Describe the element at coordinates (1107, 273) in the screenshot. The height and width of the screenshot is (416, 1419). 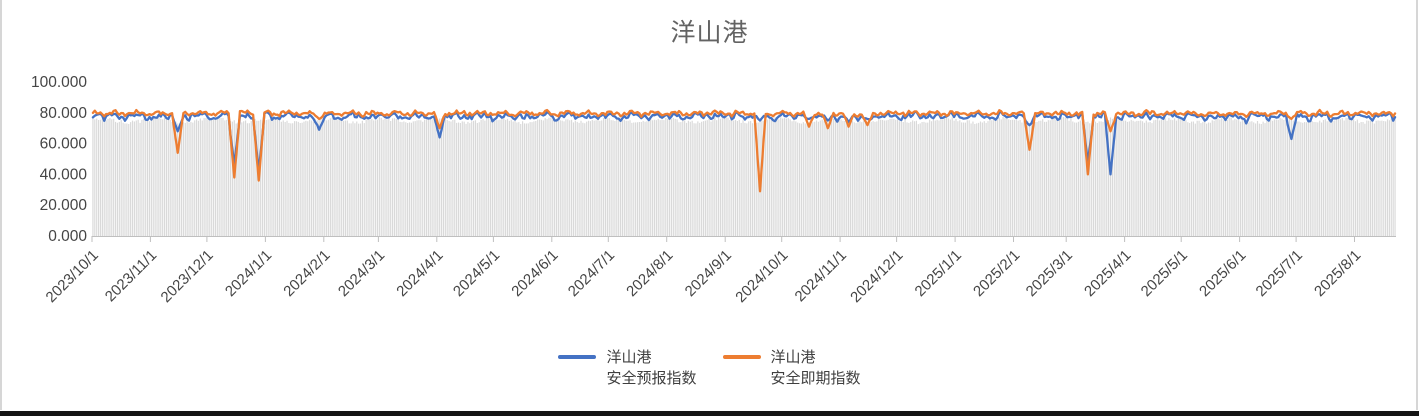
I see `x-axis-label: 2025/4/1` at that location.